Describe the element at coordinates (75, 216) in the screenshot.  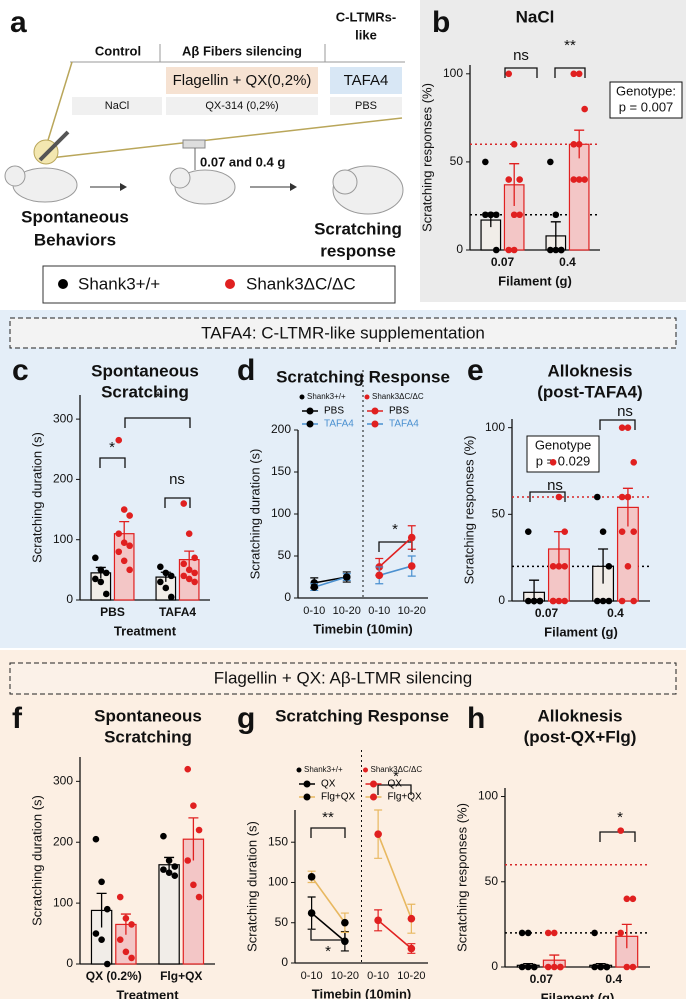
I see `step-label: Spontaneous` at that location.